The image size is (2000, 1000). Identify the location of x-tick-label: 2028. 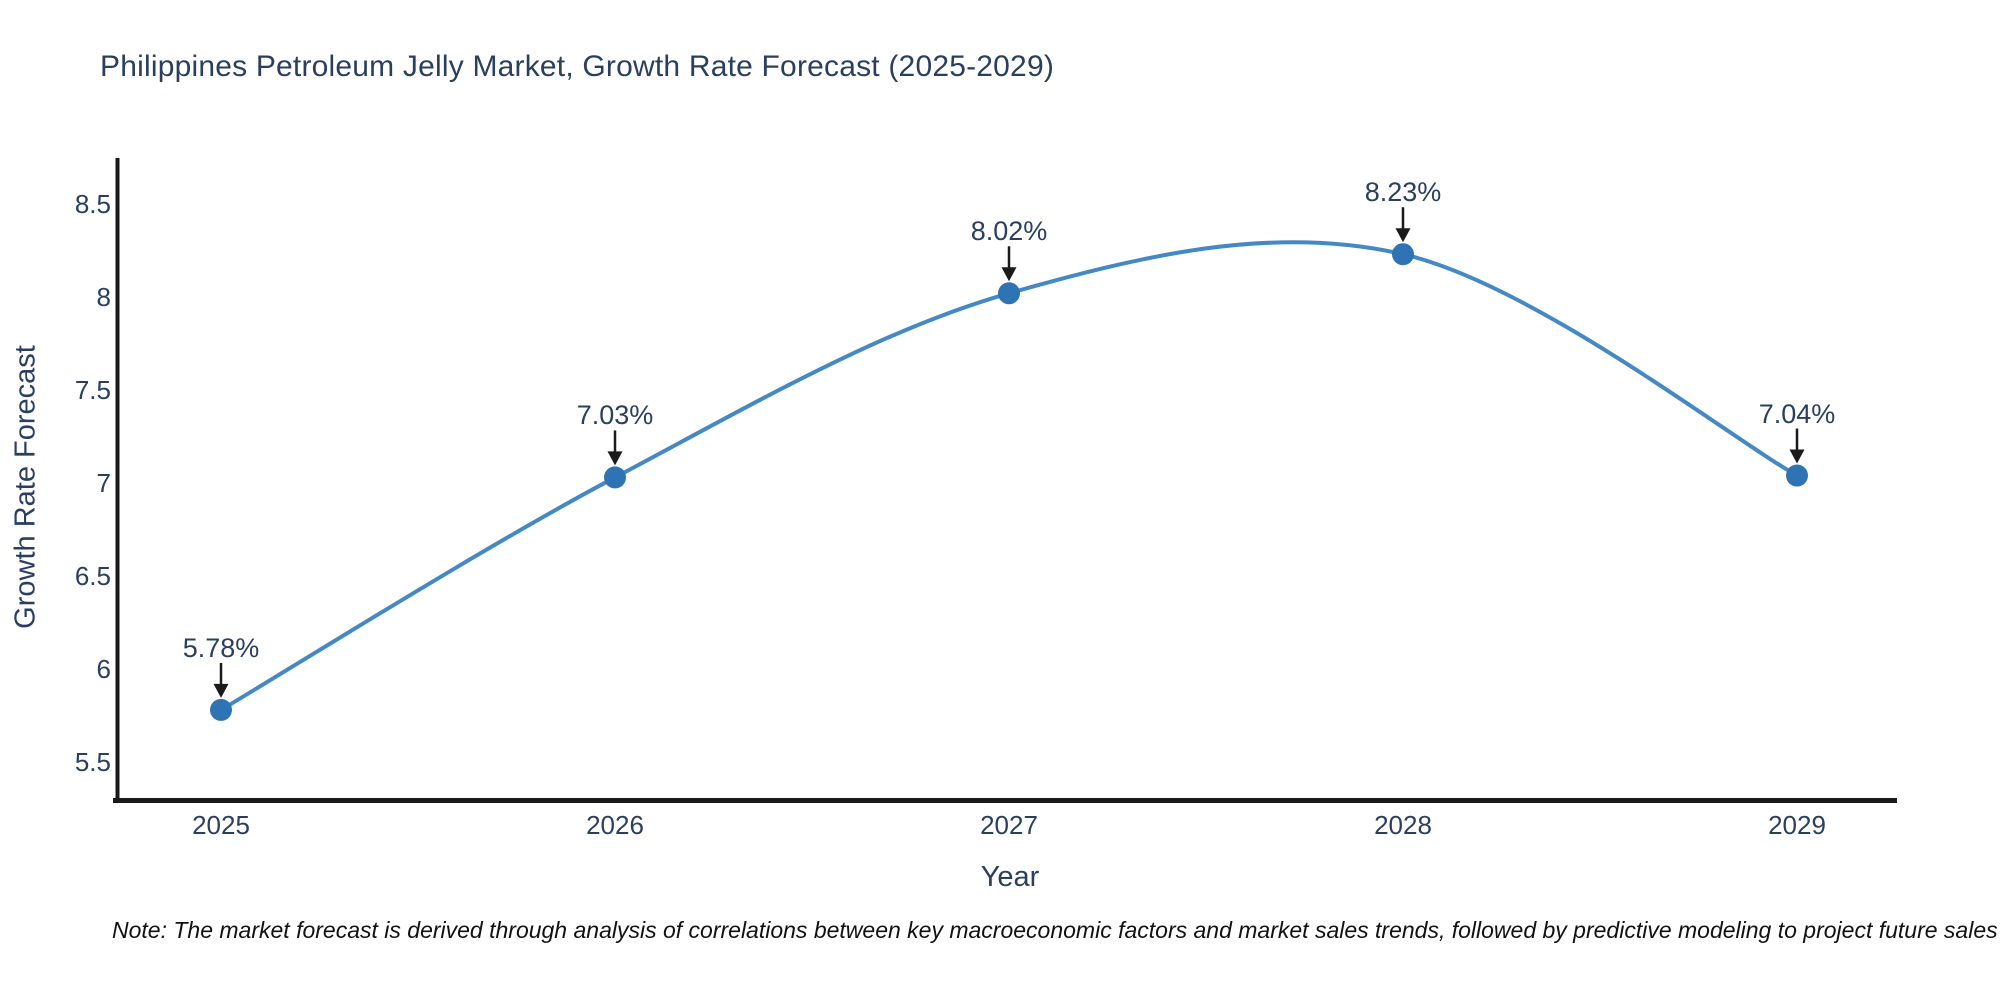
(1403, 825).